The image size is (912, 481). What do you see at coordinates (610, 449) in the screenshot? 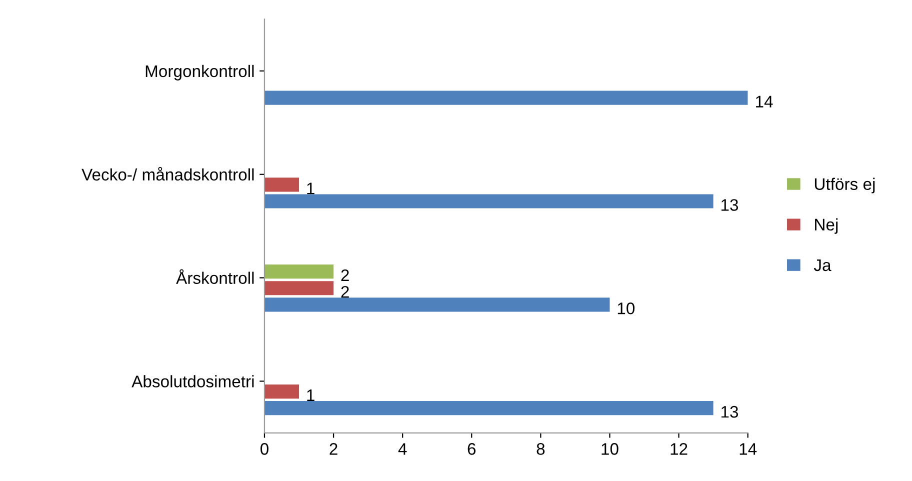
I see `x-tick-label: 10` at bounding box center [610, 449].